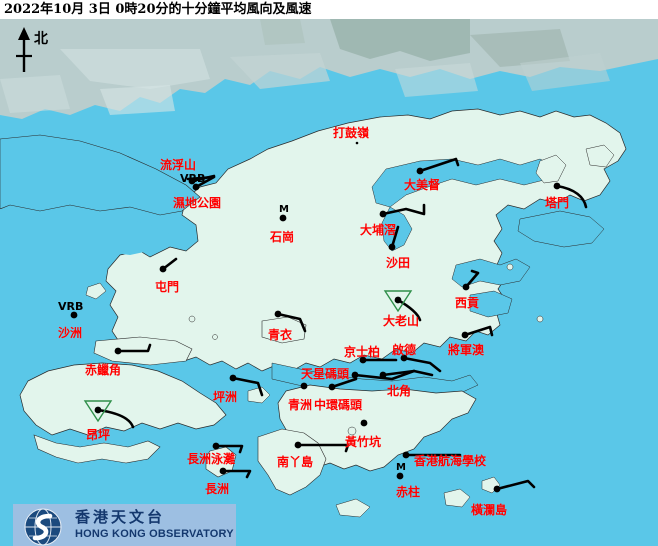 The width and height of the screenshot is (658, 546). What do you see at coordinates (282, 237) in the screenshot?
I see `station-label: 石崗` at bounding box center [282, 237].